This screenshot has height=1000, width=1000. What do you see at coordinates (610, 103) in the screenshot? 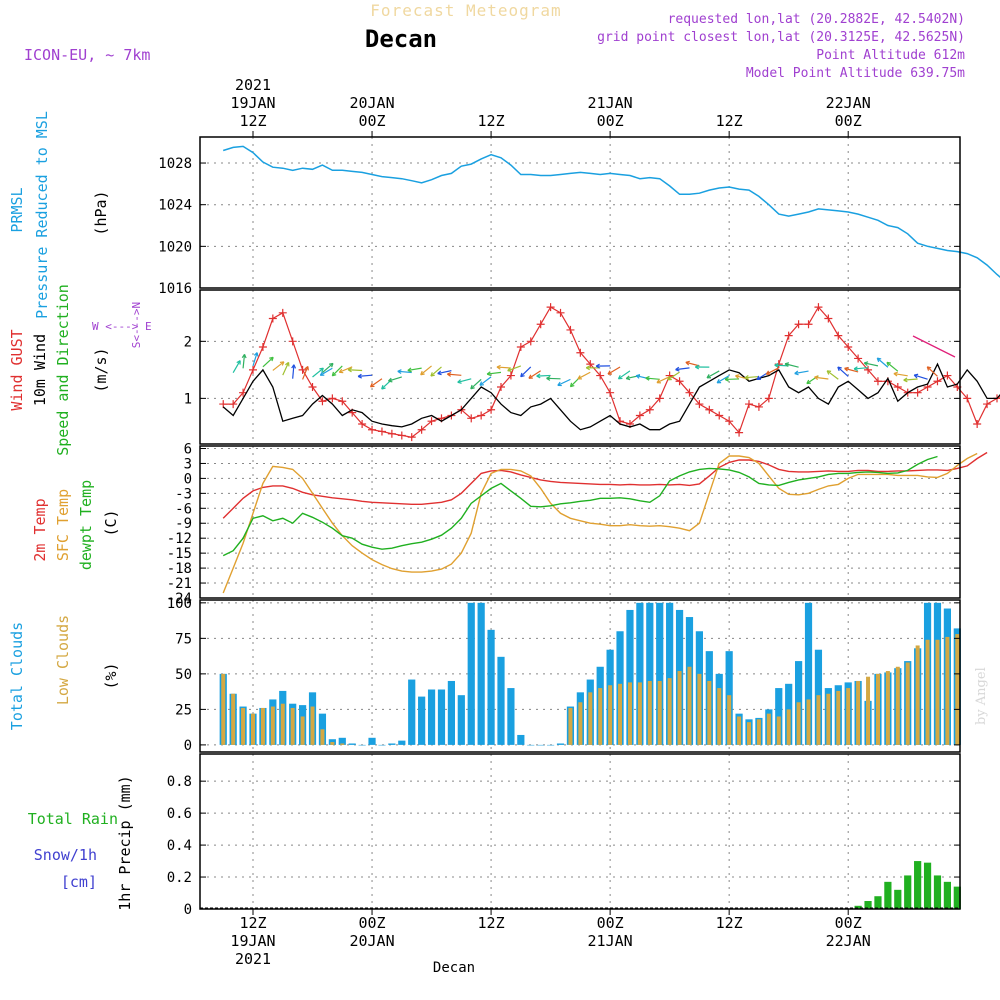
I see `time-label-top: 21JAN` at bounding box center [610, 103].